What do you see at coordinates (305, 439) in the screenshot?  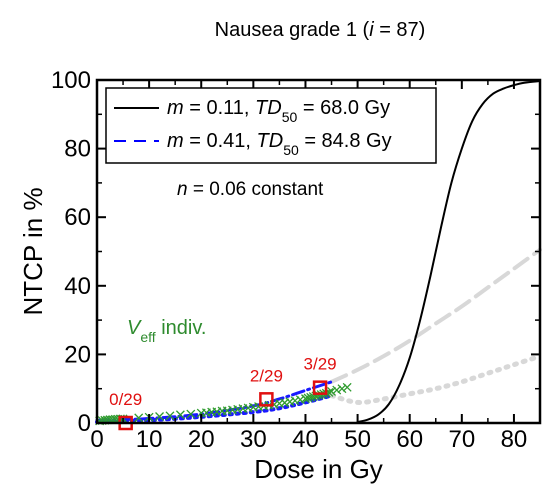 I see `x-tick-label: 40` at bounding box center [305, 439].